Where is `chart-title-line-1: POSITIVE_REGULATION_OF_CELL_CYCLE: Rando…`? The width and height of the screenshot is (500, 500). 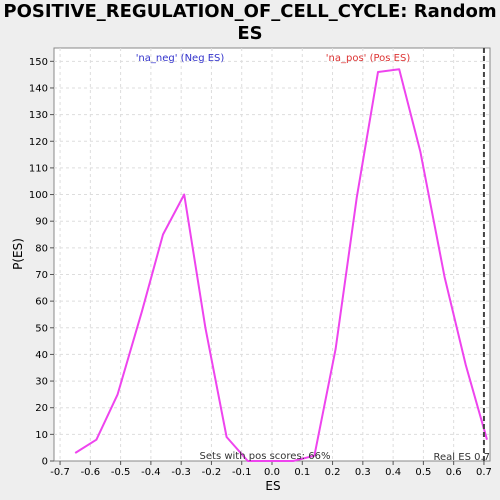 chart-title-line-1: POSITIVE_REGULATION_OF_CELL_CYCLE: Rando… is located at coordinates (250, 22).